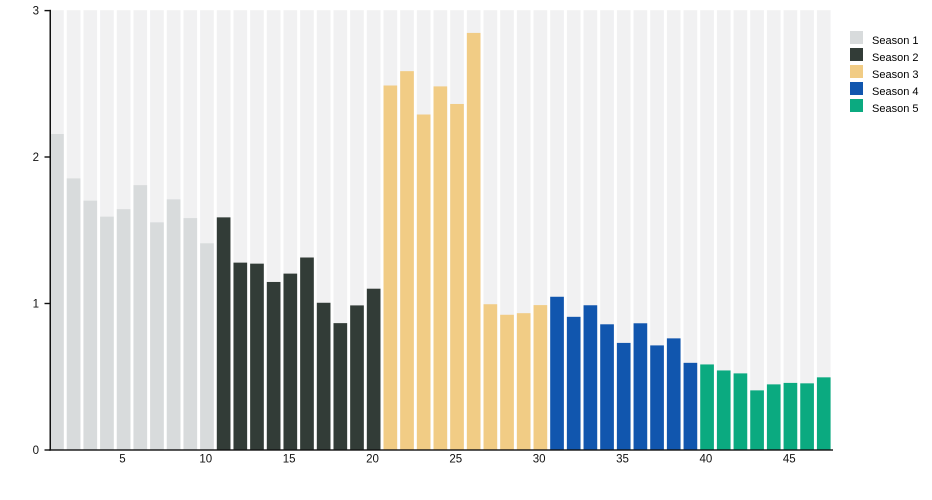 Image resolution: width=932 pixels, height=500 pixels. Describe the element at coordinates (539, 460) in the screenshot. I see `svg-text: 30` at that location.